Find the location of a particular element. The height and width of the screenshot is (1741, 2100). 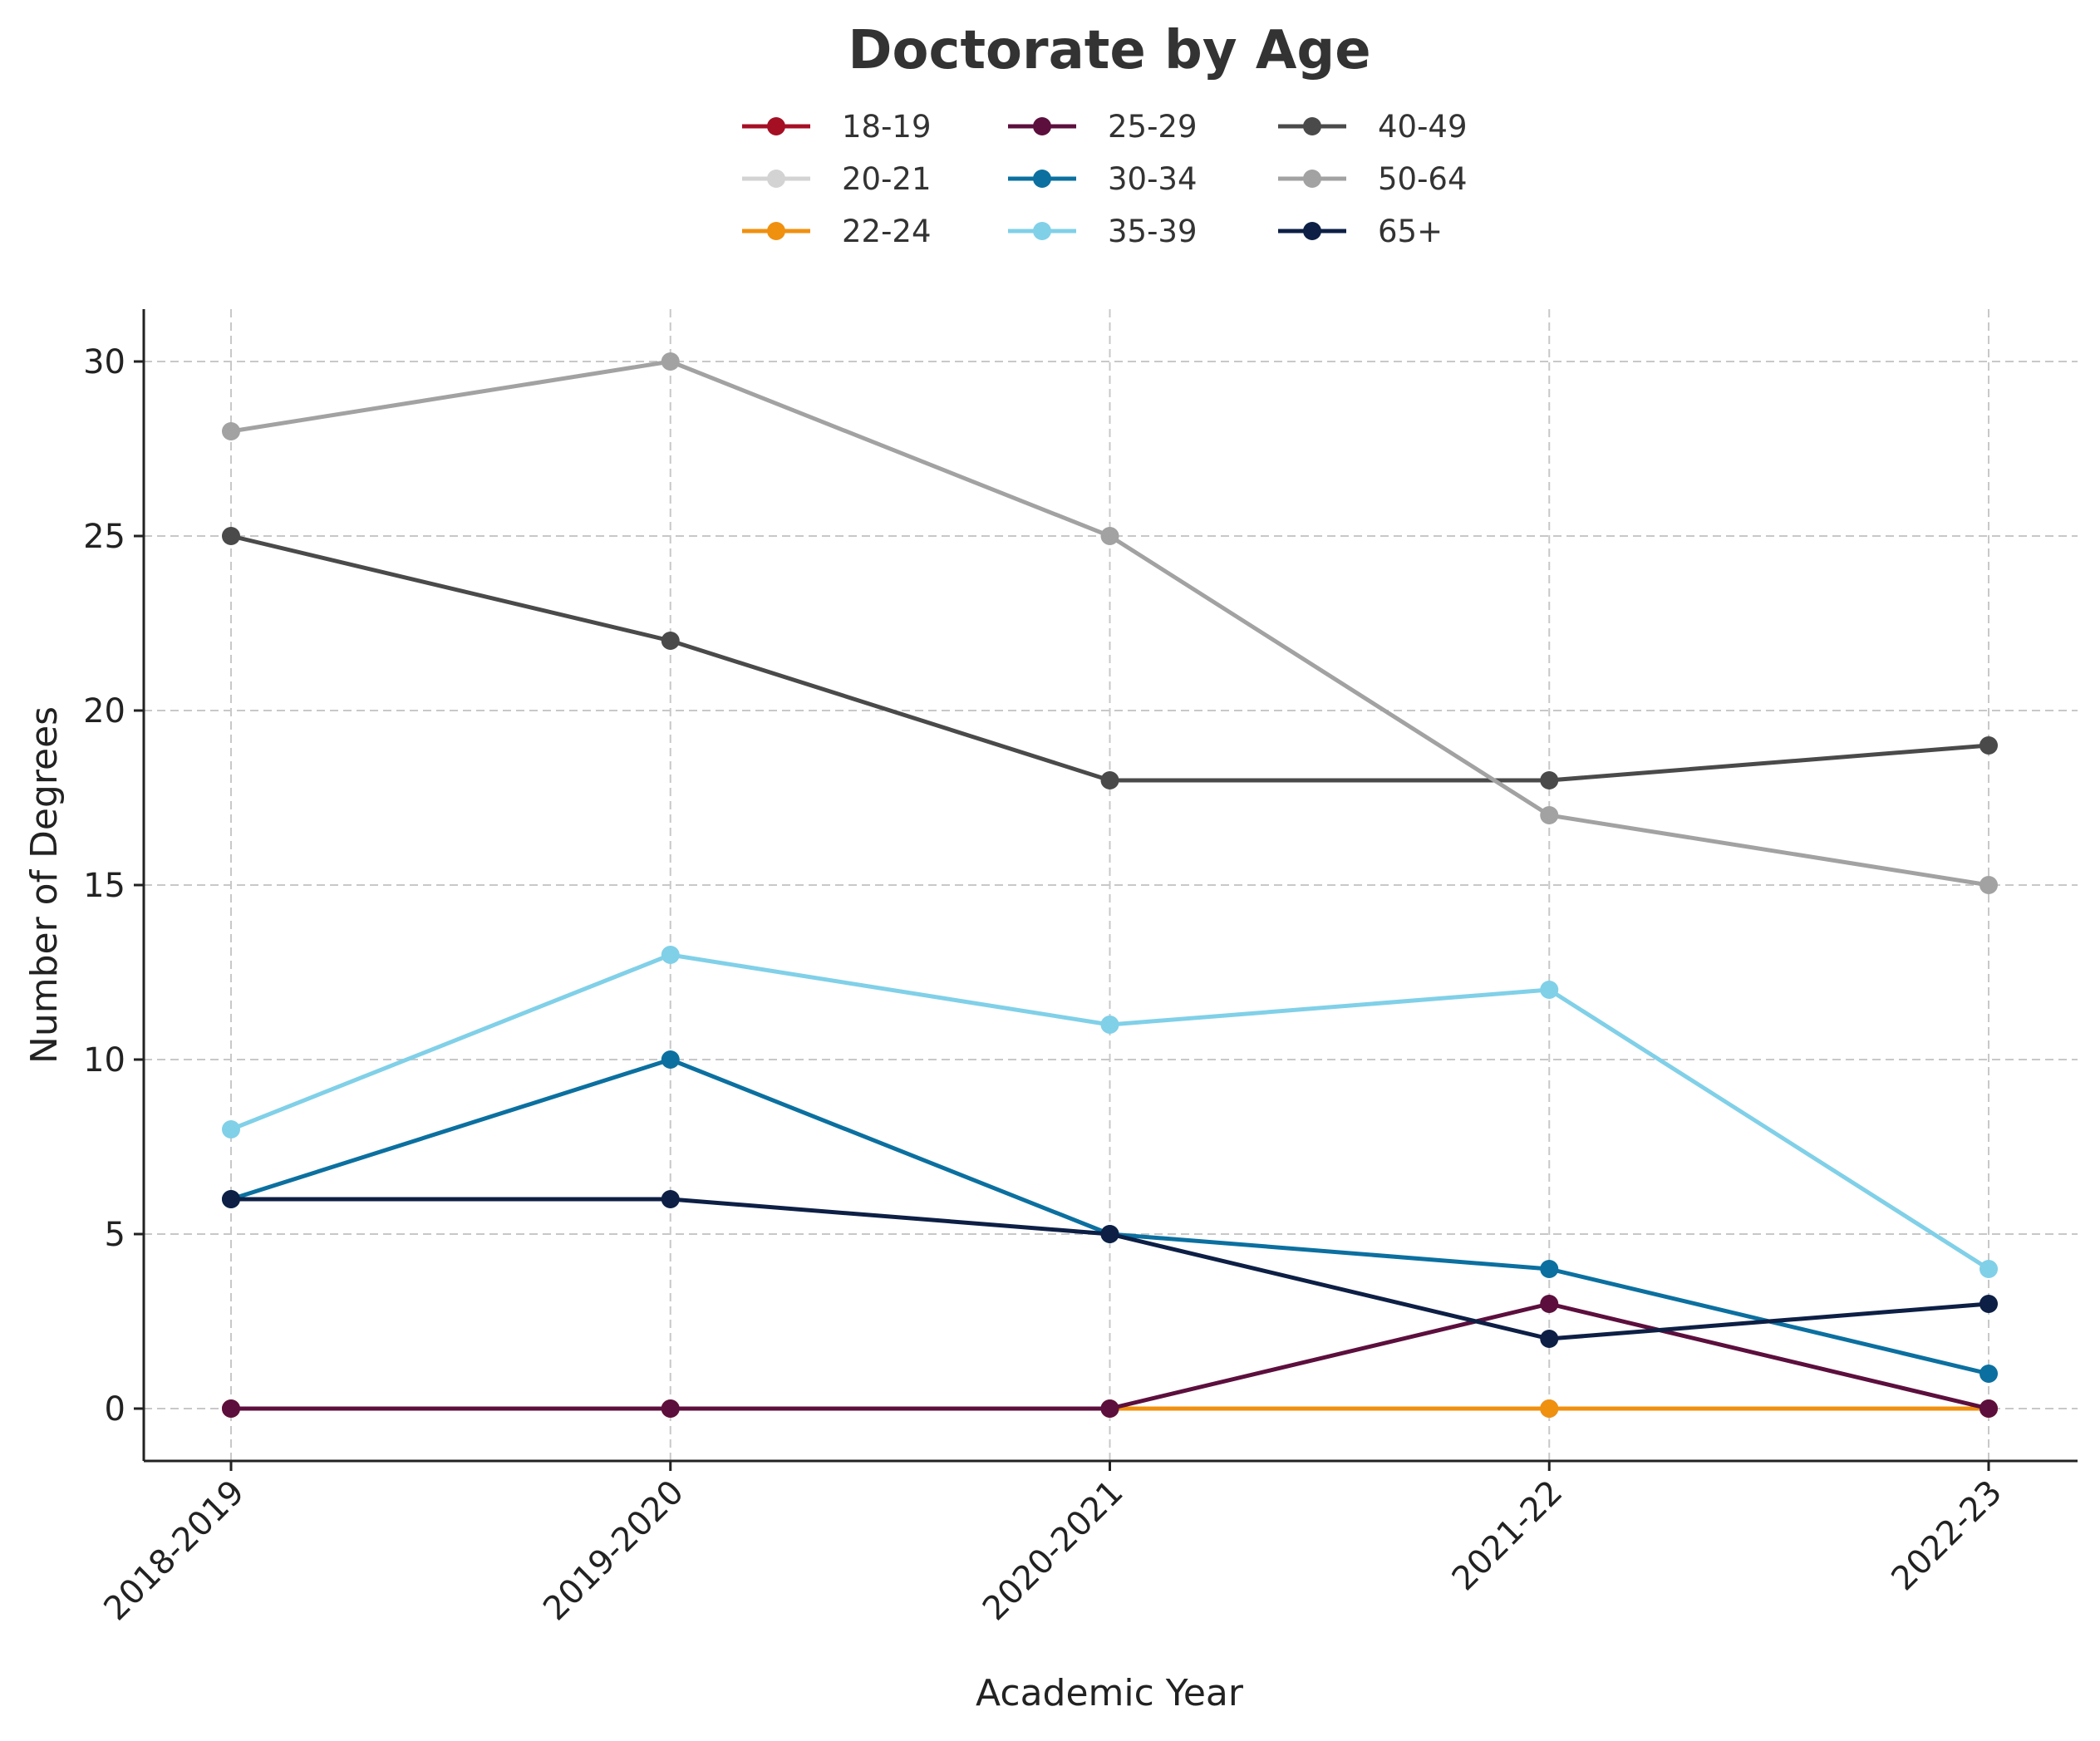

legend-label: 22-24 is located at coordinates (887, 231).